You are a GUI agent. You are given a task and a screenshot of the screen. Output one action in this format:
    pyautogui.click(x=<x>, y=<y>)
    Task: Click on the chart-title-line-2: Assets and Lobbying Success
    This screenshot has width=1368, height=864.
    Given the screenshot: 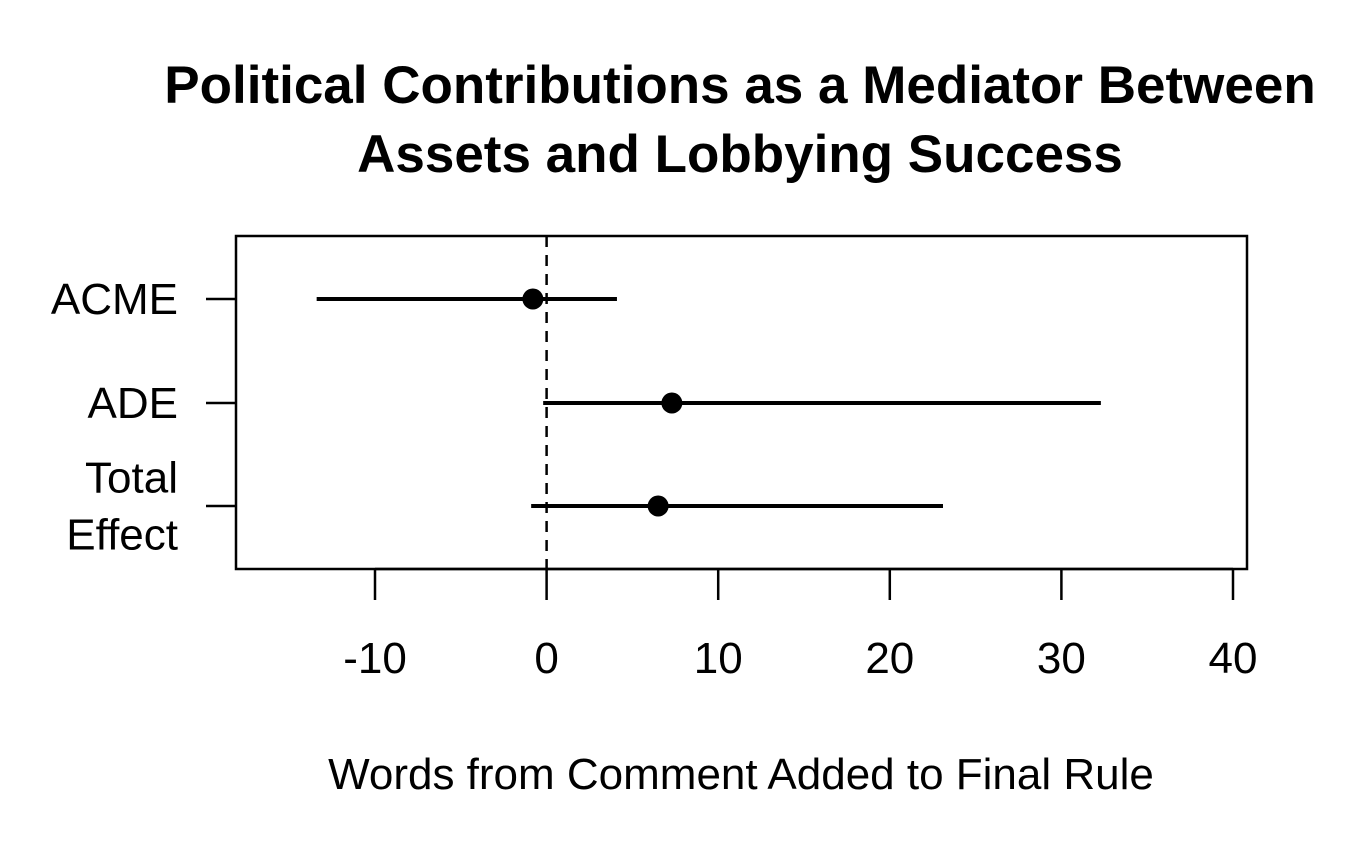 What is the action you would take?
    pyautogui.click(x=740, y=154)
    